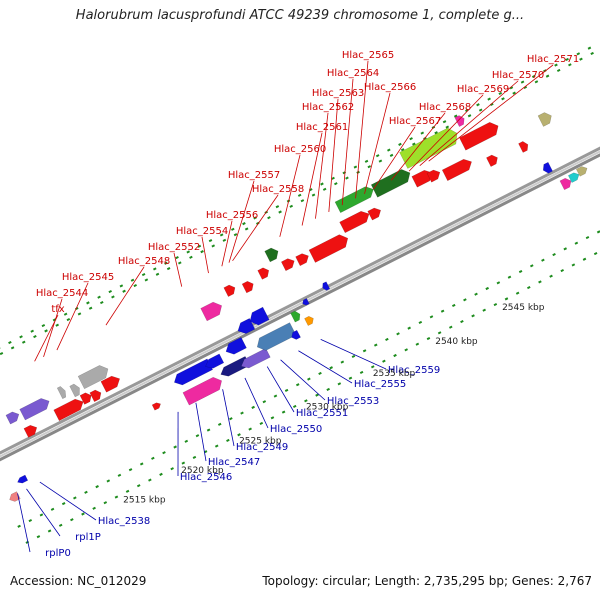 This screenshot has height=600, width=600. What do you see at coordinates (483, 89) in the screenshot?
I see `gene-label-forward: Hlac_2569` at bounding box center [483, 89].